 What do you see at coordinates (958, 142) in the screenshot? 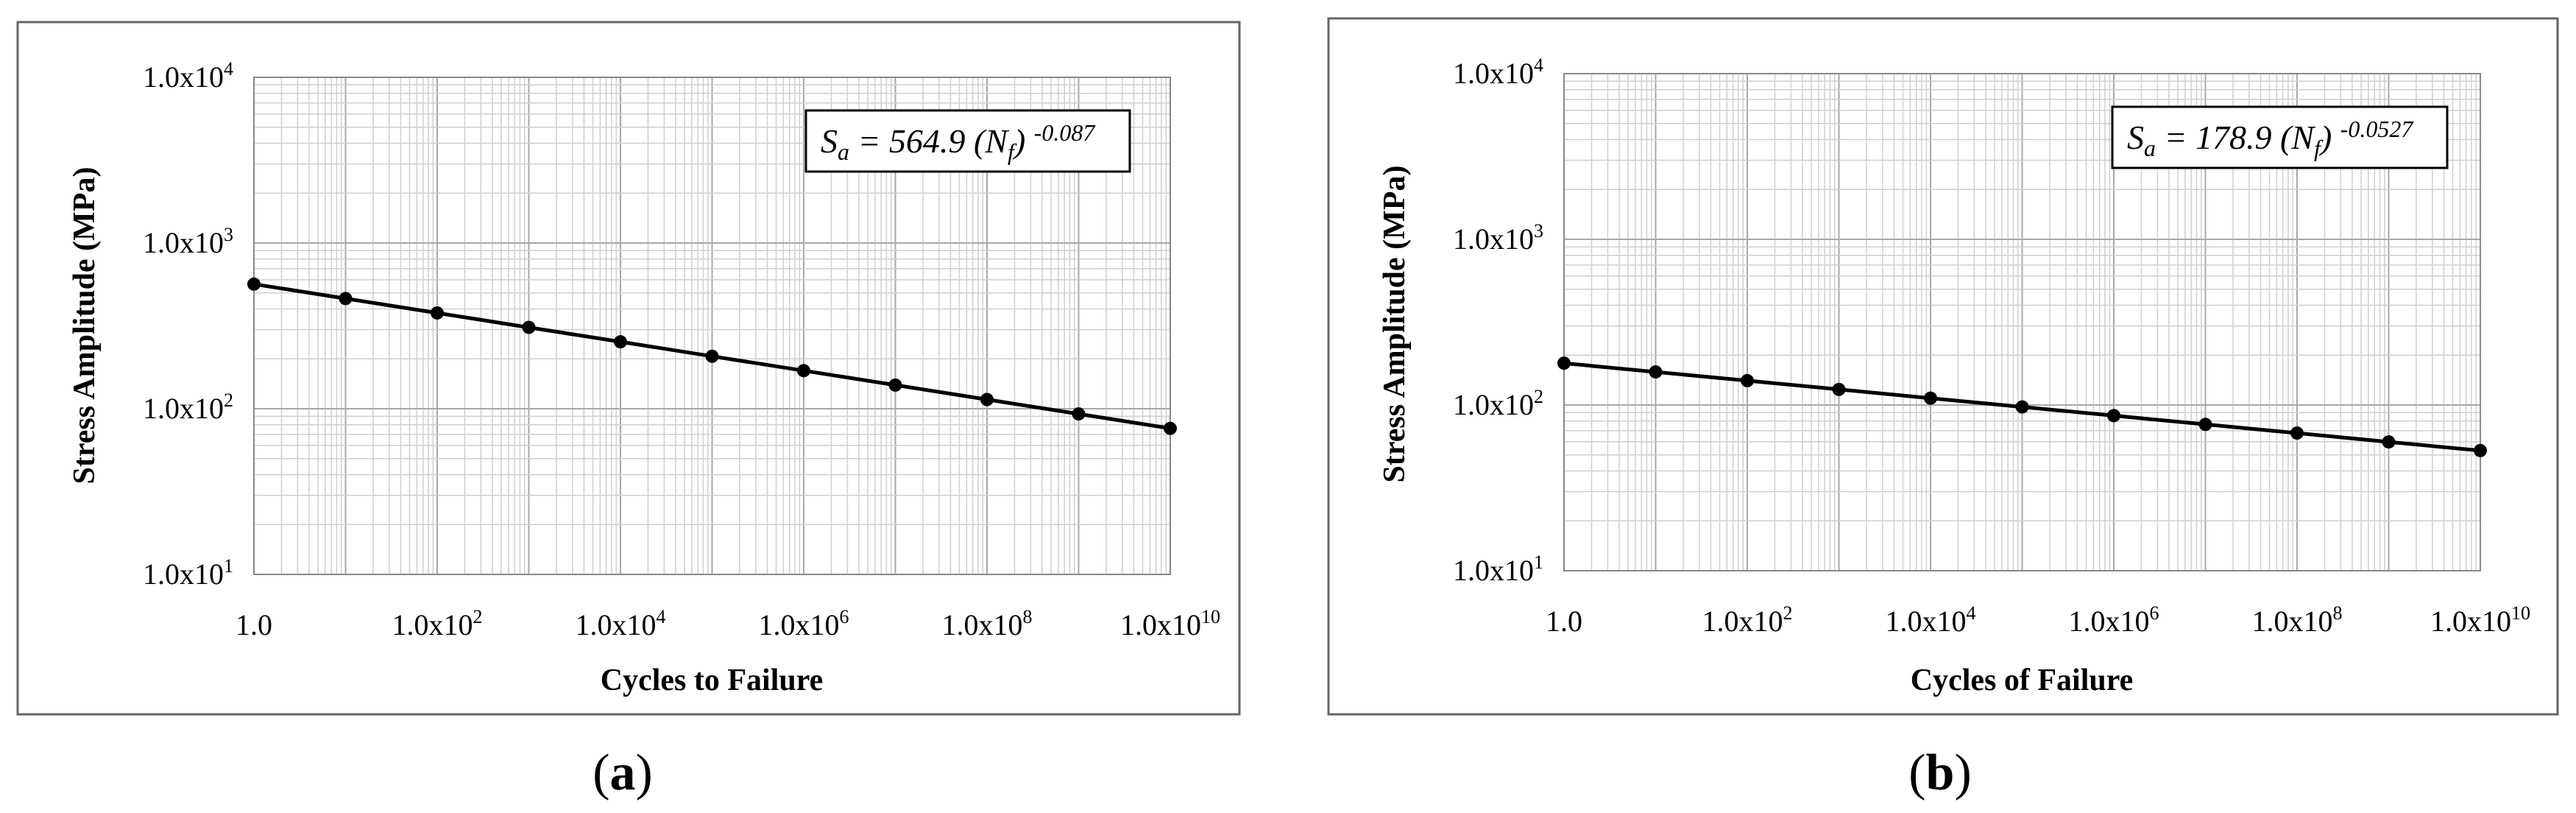
I see `chart-a-equation: Sa = 564.9 (Nf) -0.087` at bounding box center [958, 142].